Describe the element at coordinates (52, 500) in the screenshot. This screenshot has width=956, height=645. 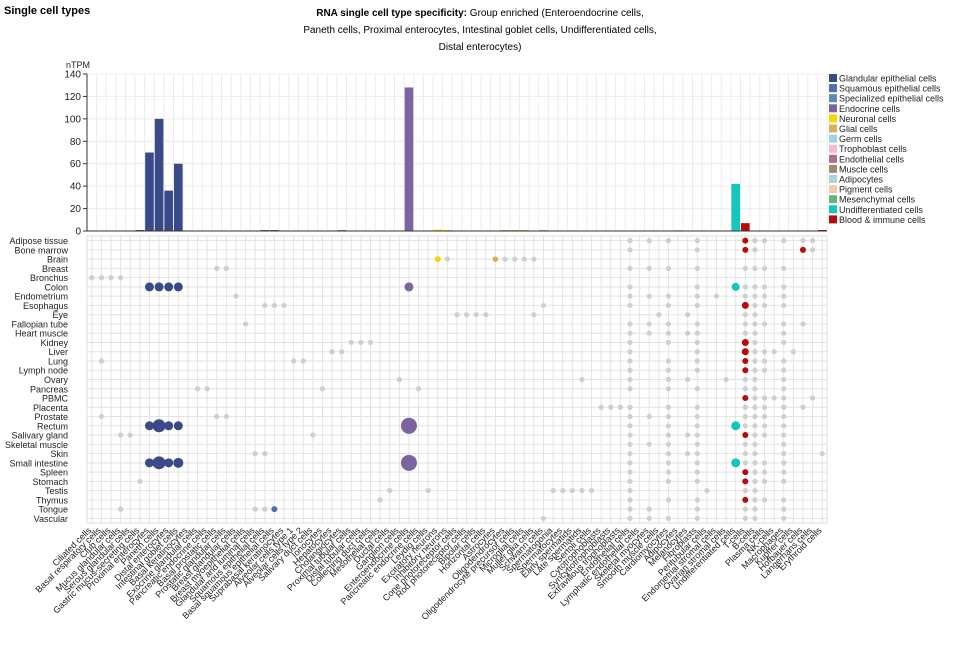
I see `tissue-label: Thymus` at that location.